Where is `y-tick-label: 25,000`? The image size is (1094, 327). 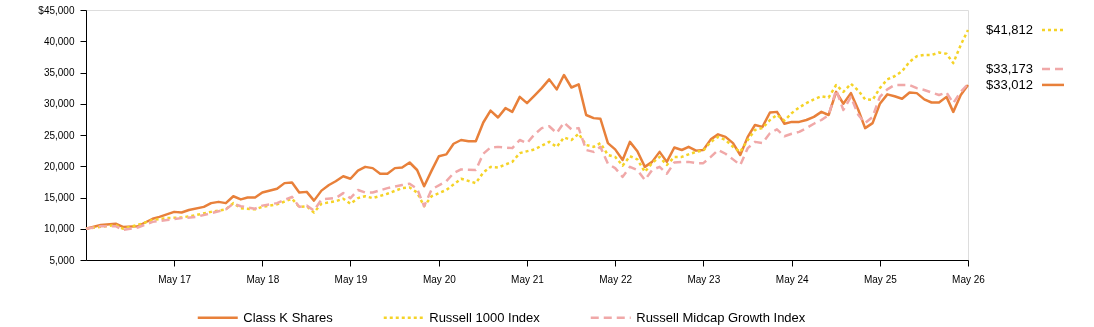
y-tick-label: 25,000 is located at coordinates (59, 135).